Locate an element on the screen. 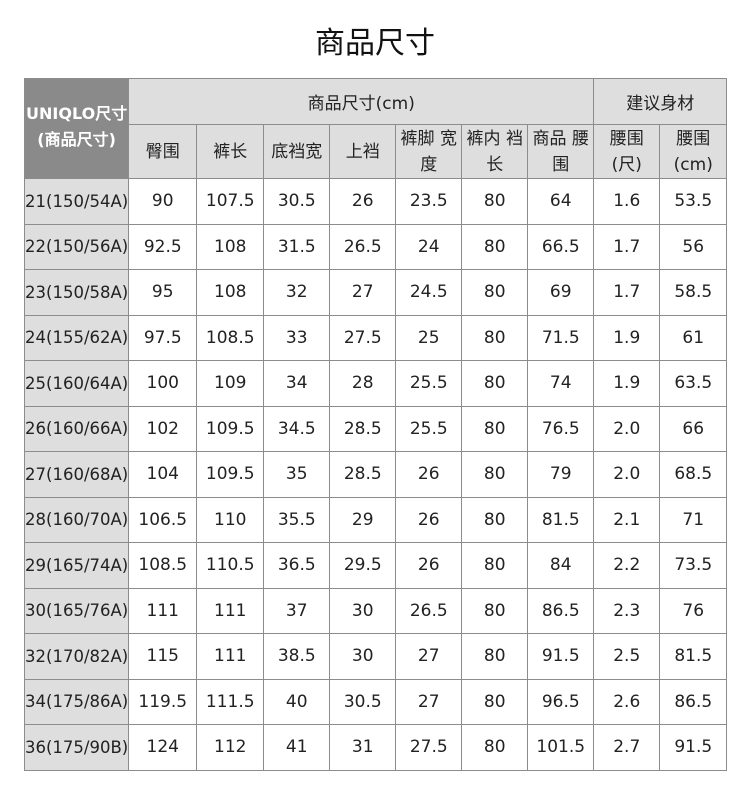 The height and width of the screenshot is (802, 750). value-cell: 63.5 is located at coordinates (693, 383).